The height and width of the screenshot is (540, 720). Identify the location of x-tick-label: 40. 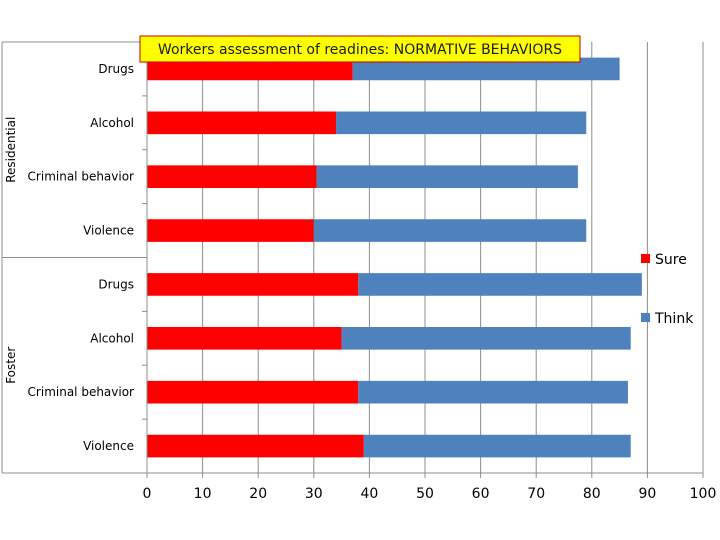
(369, 494).